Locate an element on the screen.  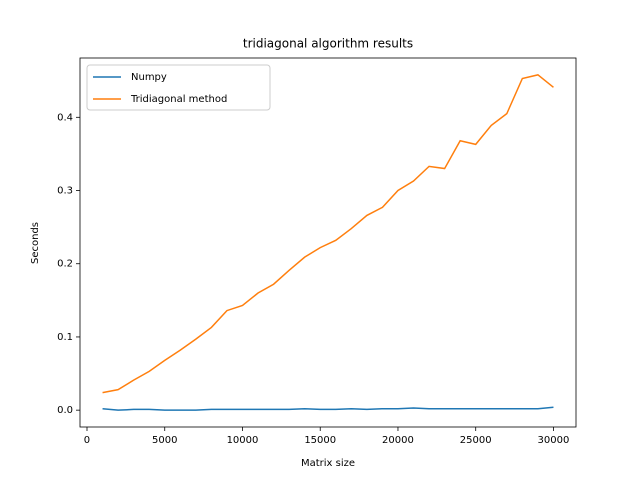
y-tick-label: 0.3 is located at coordinates (65, 191).